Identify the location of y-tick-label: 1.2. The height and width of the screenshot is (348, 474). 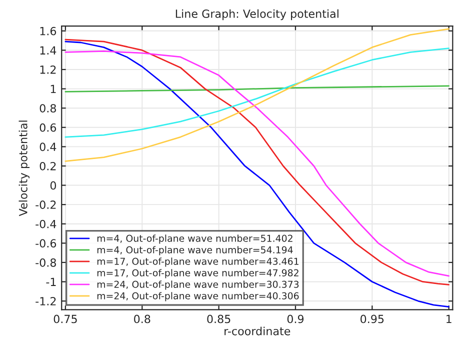
(48, 69).